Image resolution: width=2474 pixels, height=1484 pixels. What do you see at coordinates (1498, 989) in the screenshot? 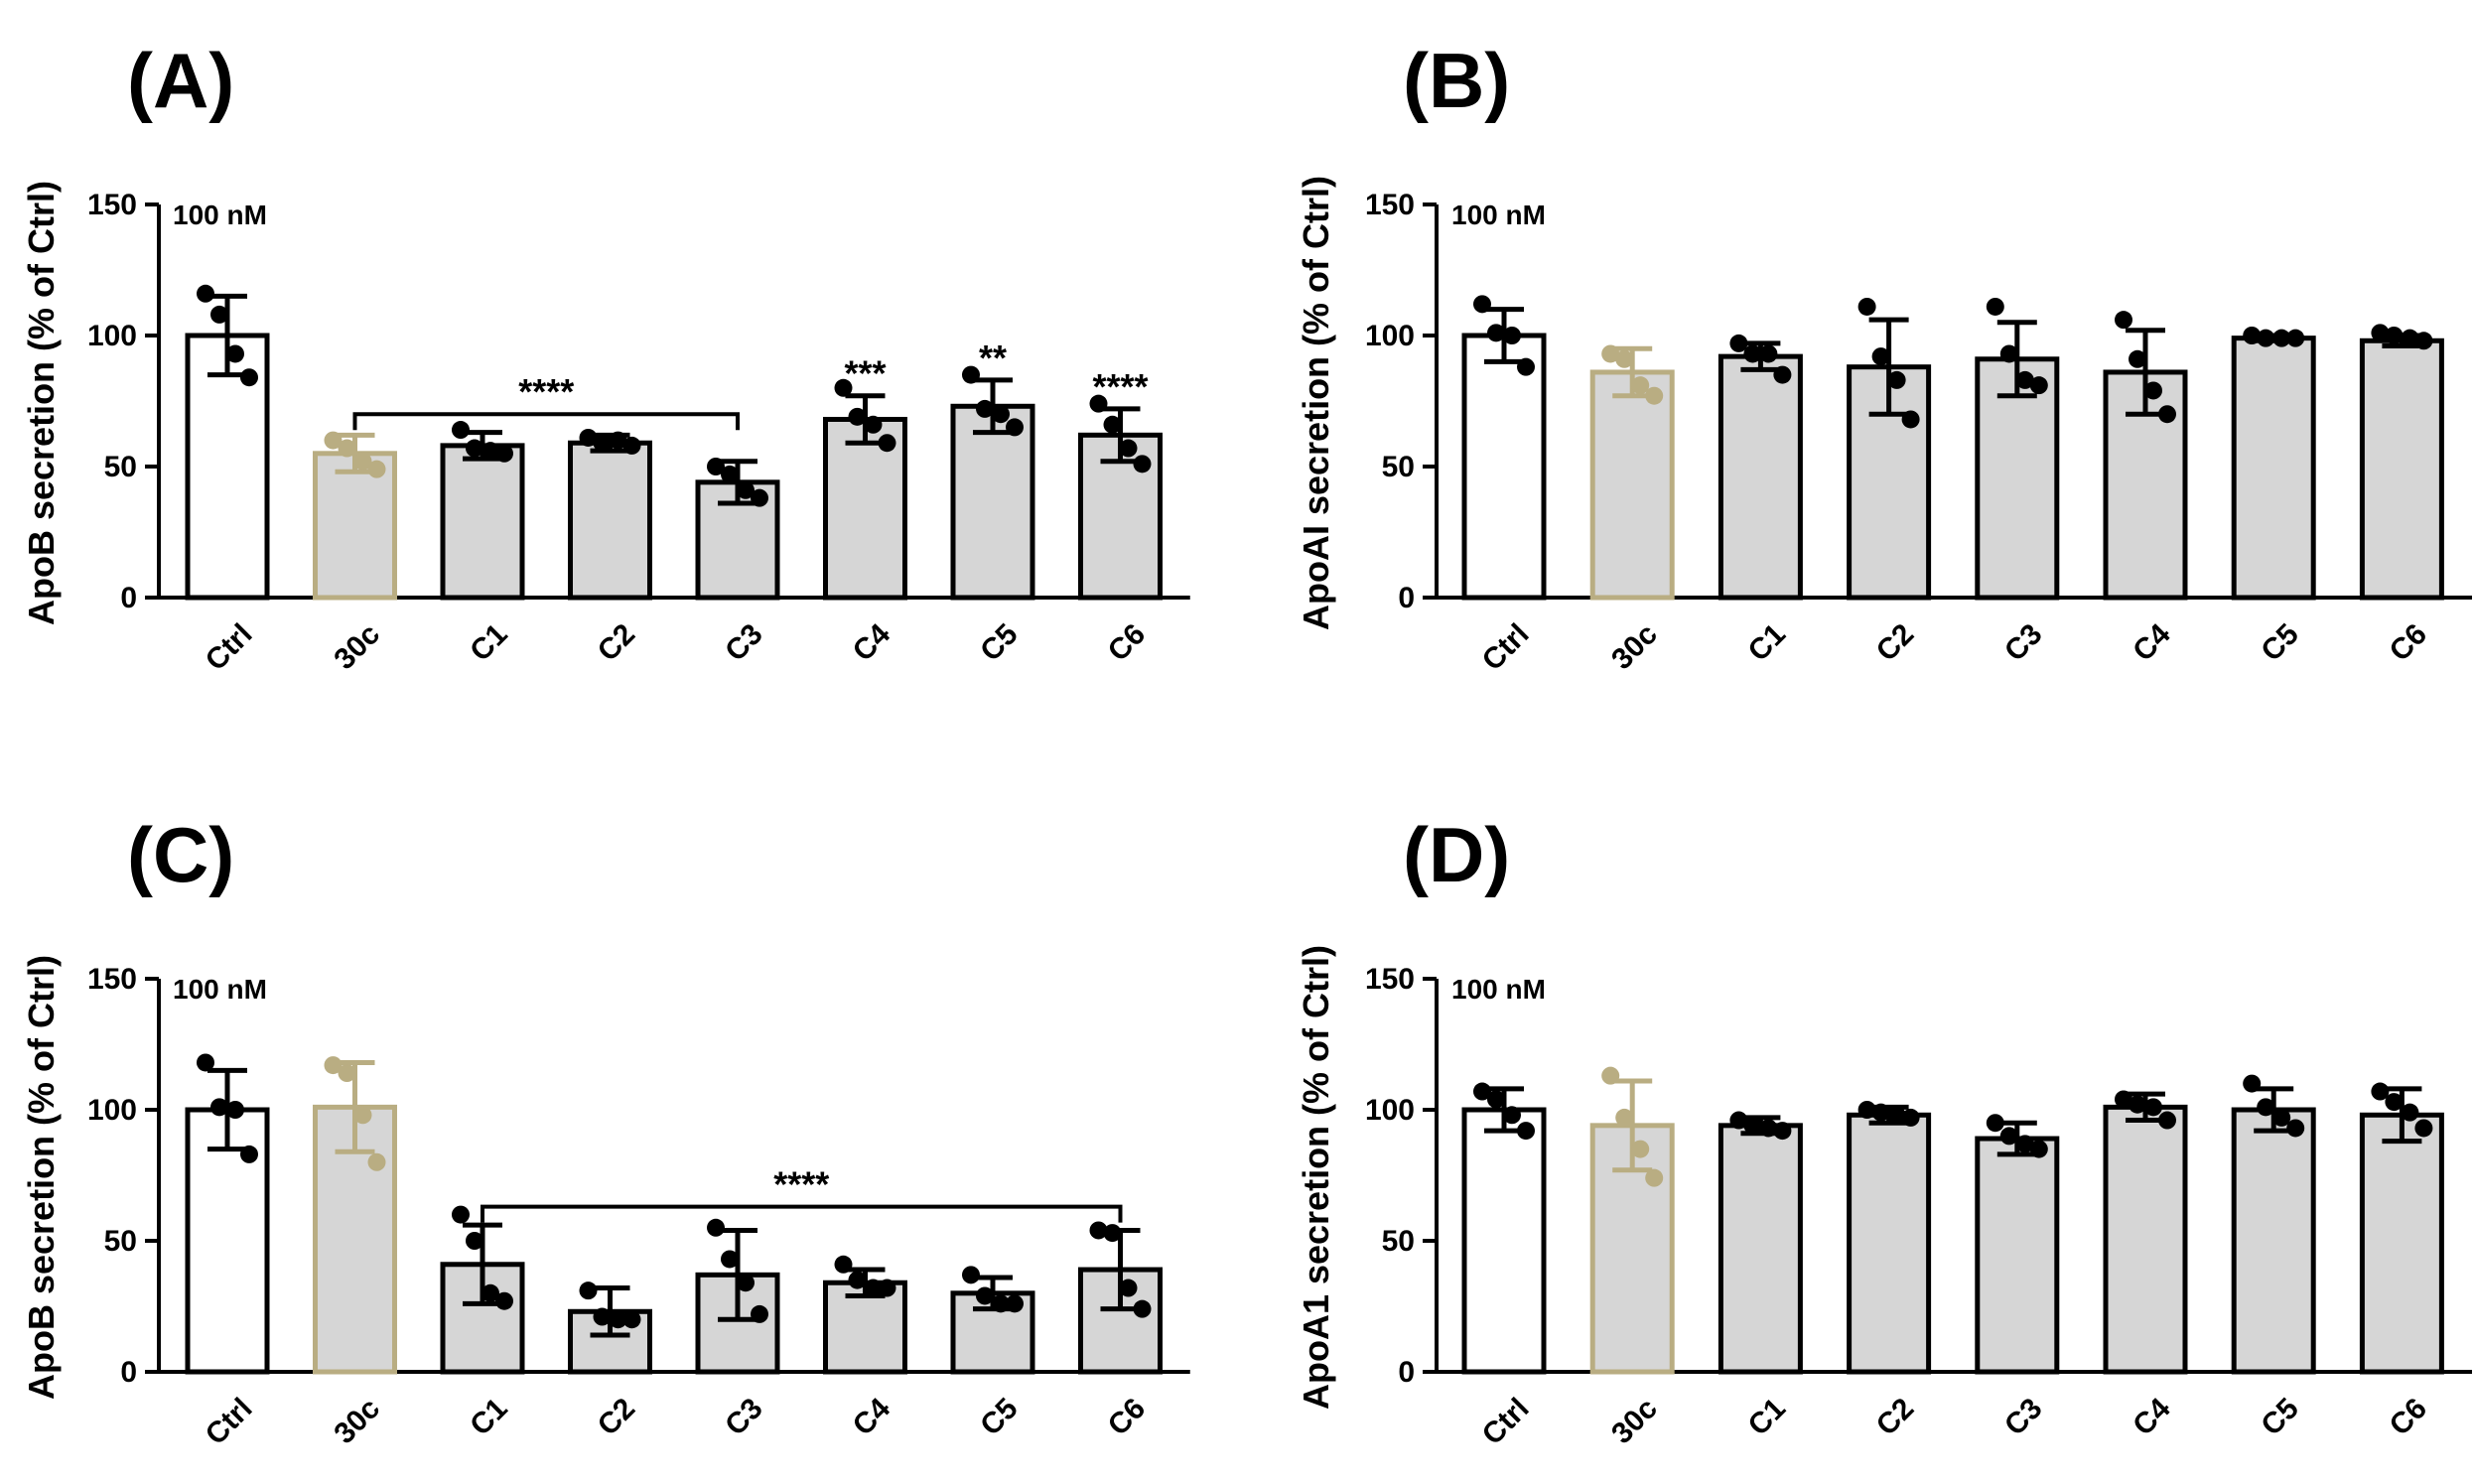
I see `concentration-note: 100 nM` at bounding box center [1498, 989].